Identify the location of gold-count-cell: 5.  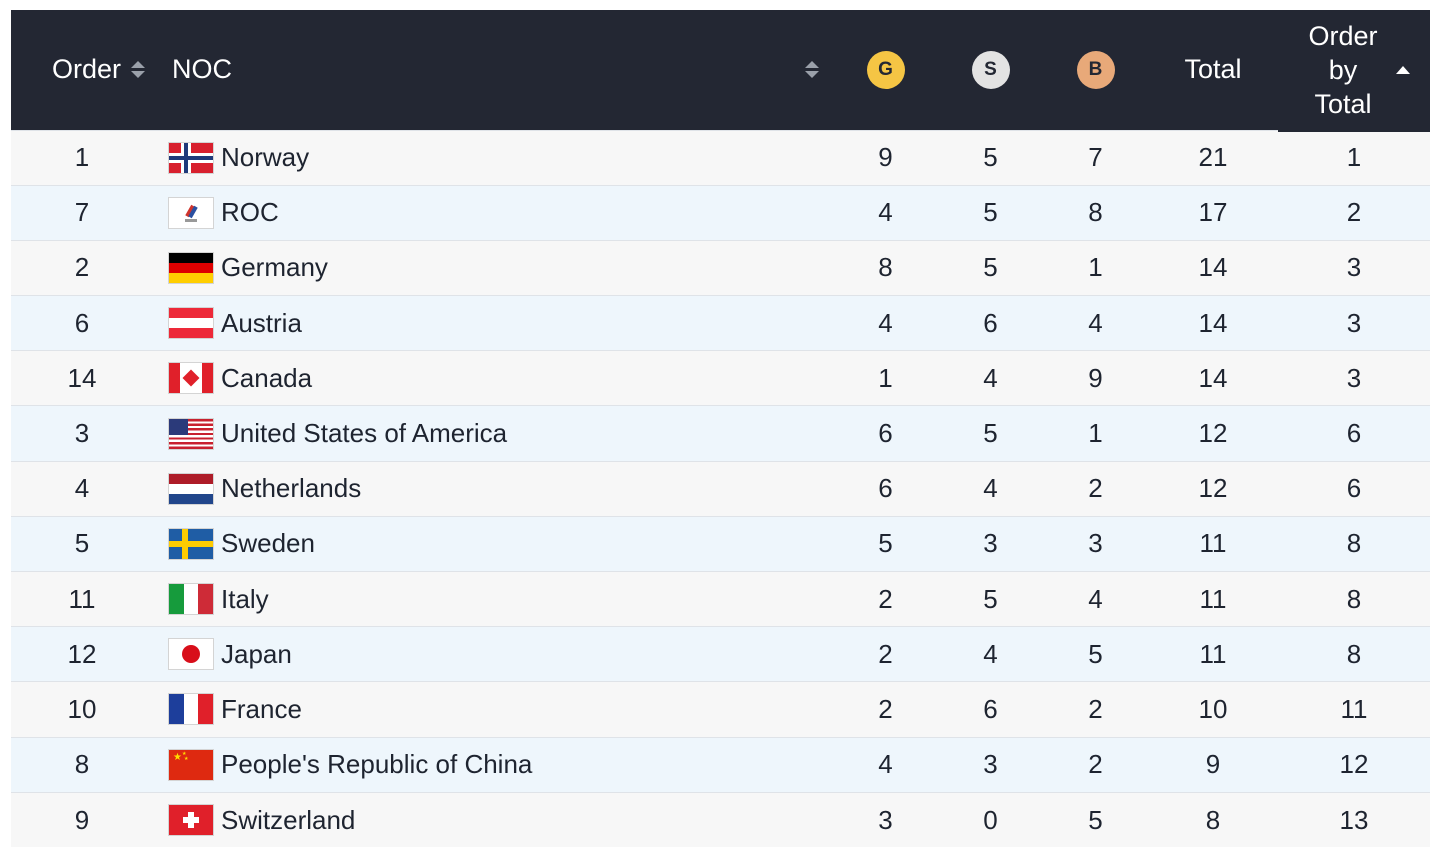
(885, 543).